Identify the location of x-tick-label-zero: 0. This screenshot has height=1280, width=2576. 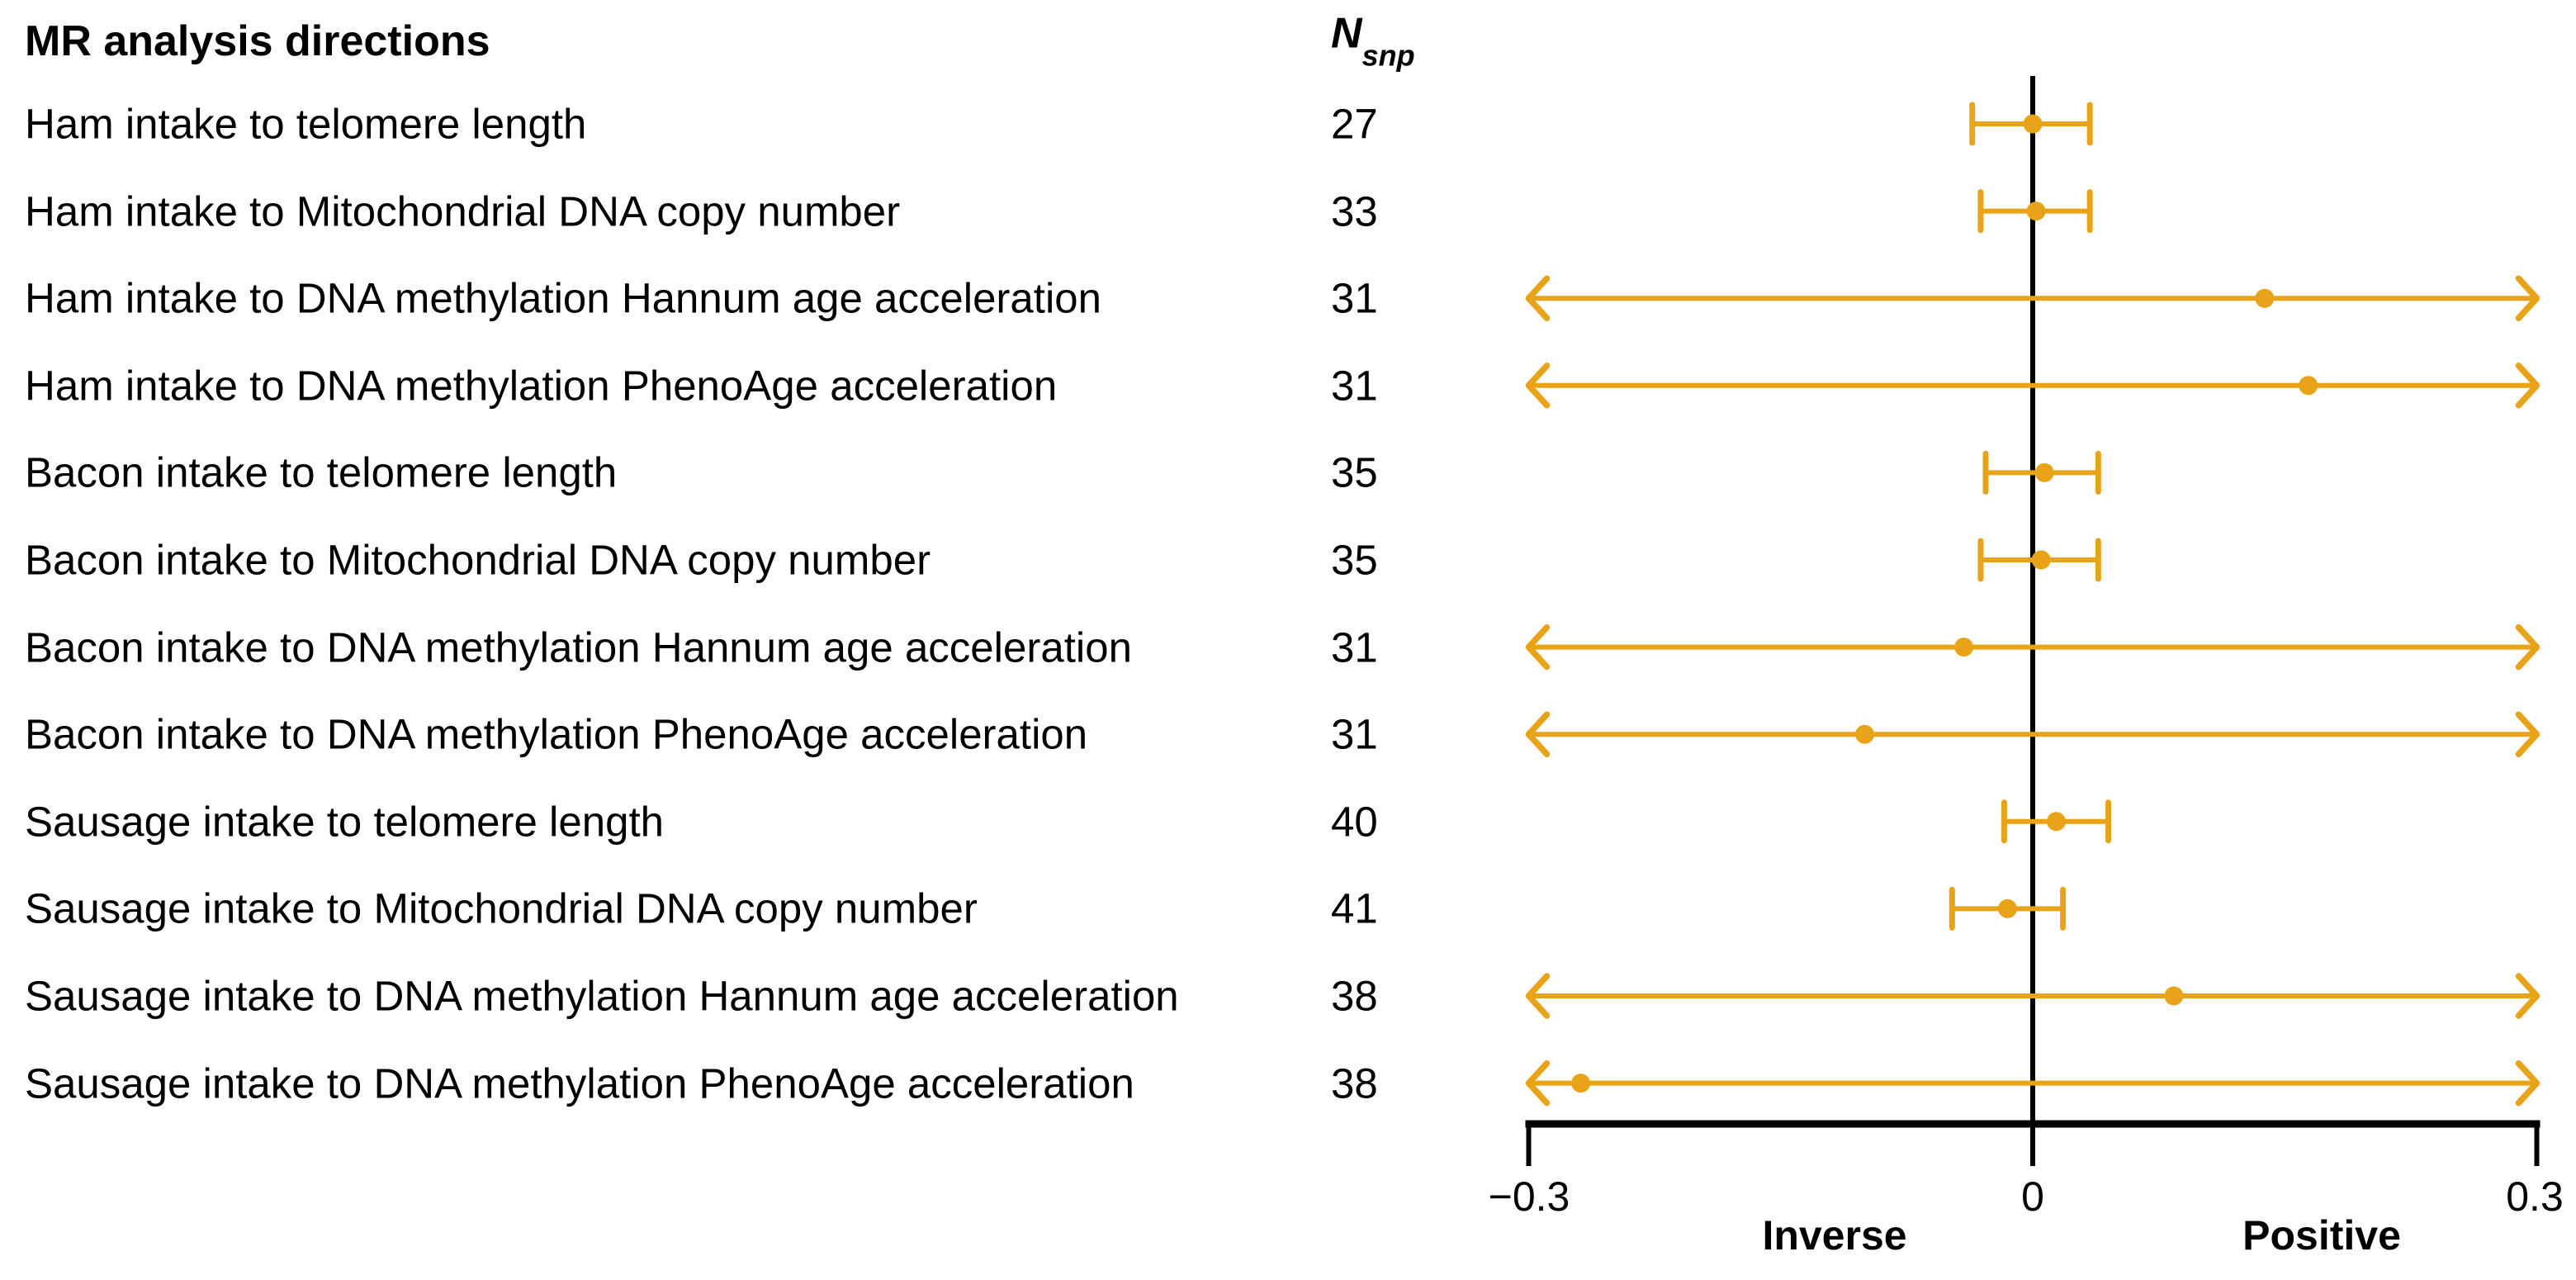
(2032, 1196).